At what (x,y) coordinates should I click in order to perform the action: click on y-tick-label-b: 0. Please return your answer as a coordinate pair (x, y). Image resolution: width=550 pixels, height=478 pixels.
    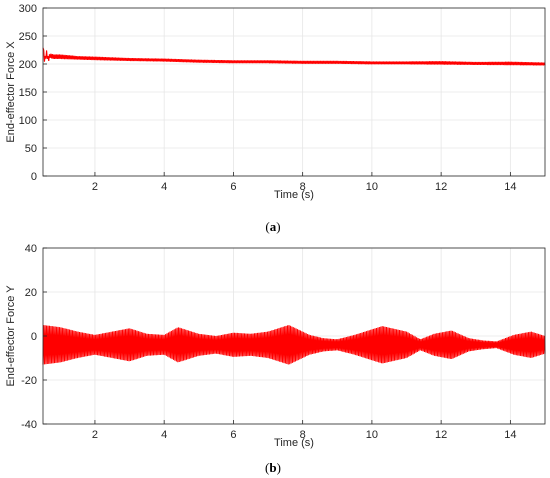
    Looking at the image, I should click on (34, 337).